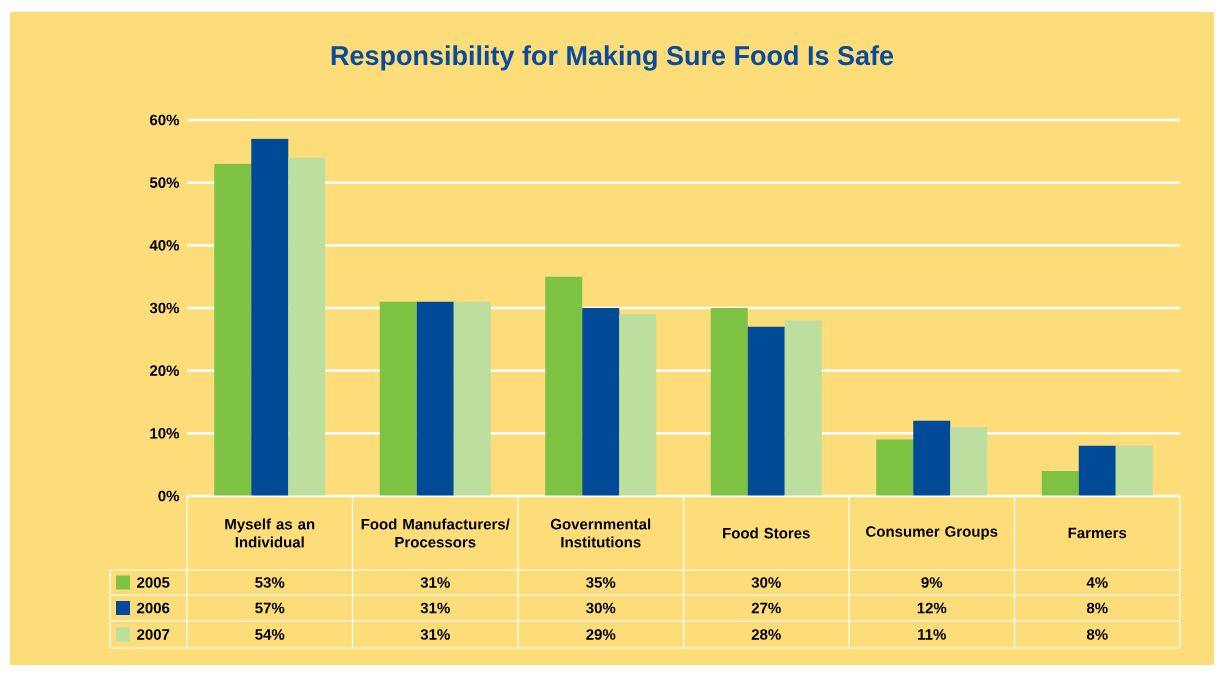  I want to click on chart-title: Responsibility for Making Sure Food Is Safe, so click(612, 58).